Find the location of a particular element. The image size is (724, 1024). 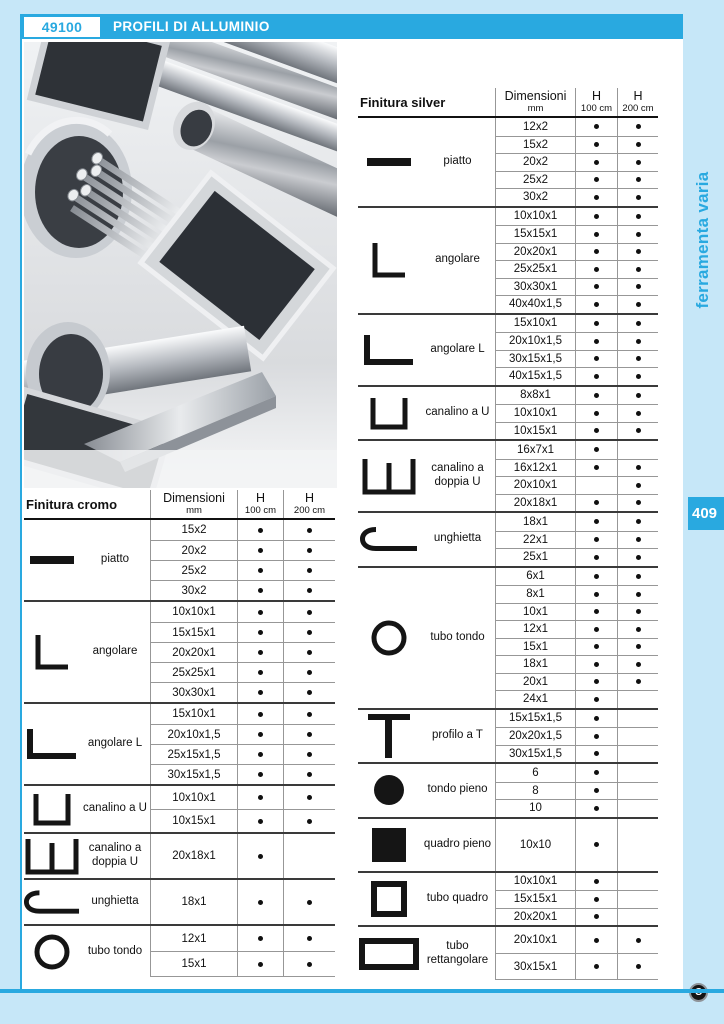

tubo-rettangolare-icon is located at coordinates (389, 953).